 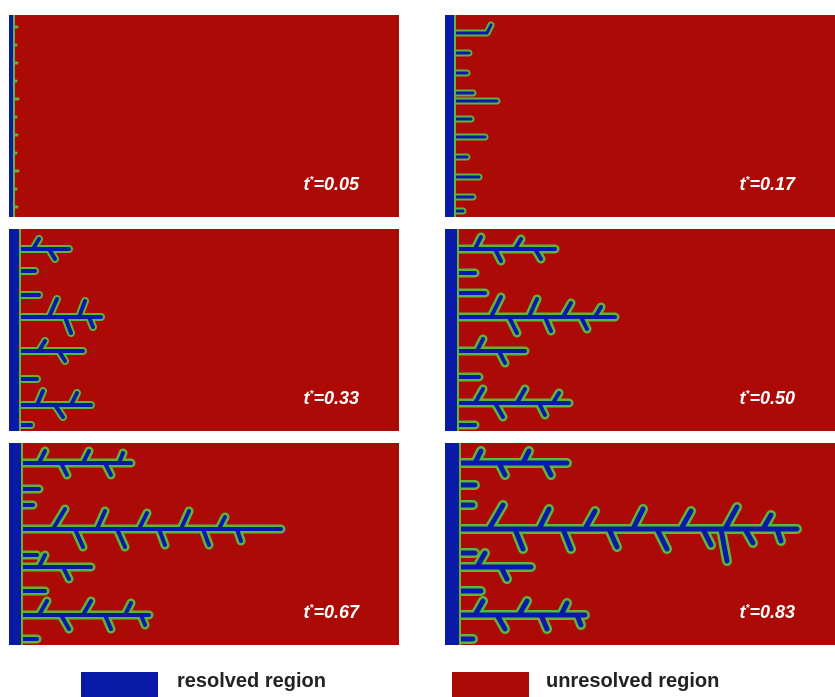 What do you see at coordinates (119, 684) in the screenshot?
I see `legend-swatch-resolved` at bounding box center [119, 684].